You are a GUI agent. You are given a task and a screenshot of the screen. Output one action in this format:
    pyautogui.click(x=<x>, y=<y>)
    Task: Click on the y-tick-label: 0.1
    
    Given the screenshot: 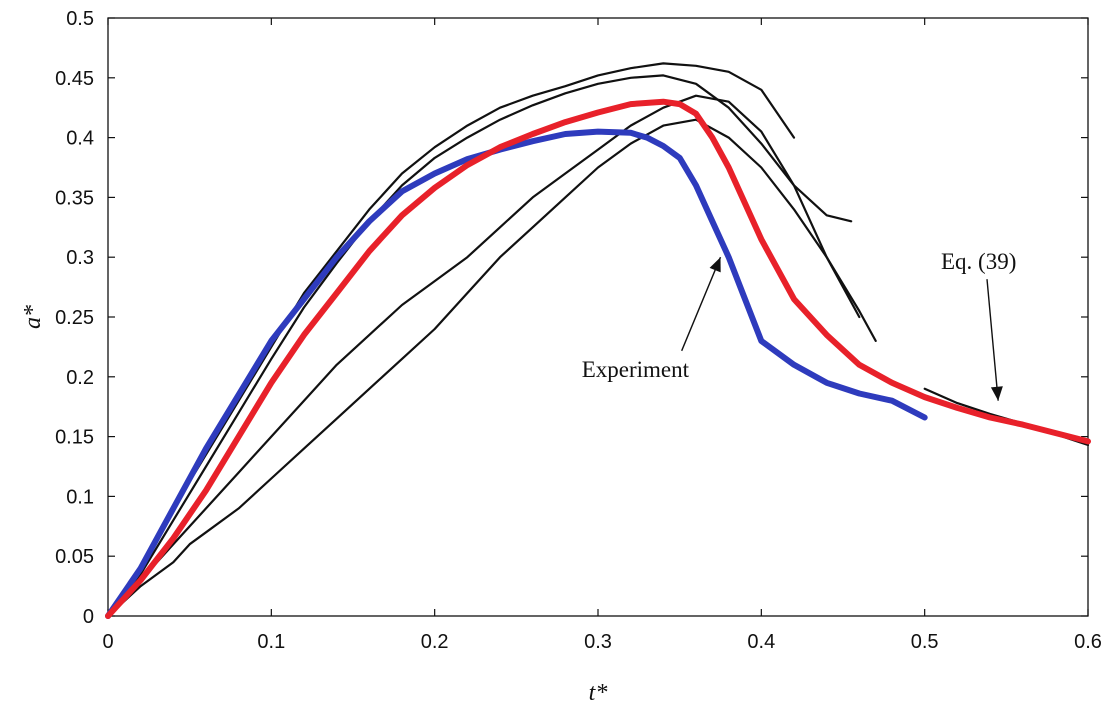 What is the action you would take?
    pyautogui.click(x=80, y=497)
    